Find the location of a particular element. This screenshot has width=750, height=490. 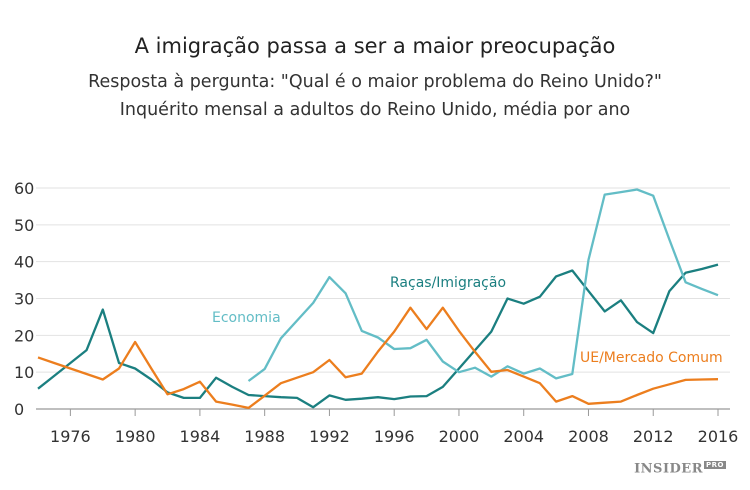

series-label: UE/Mercado Comum is located at coordinates (651, 358).